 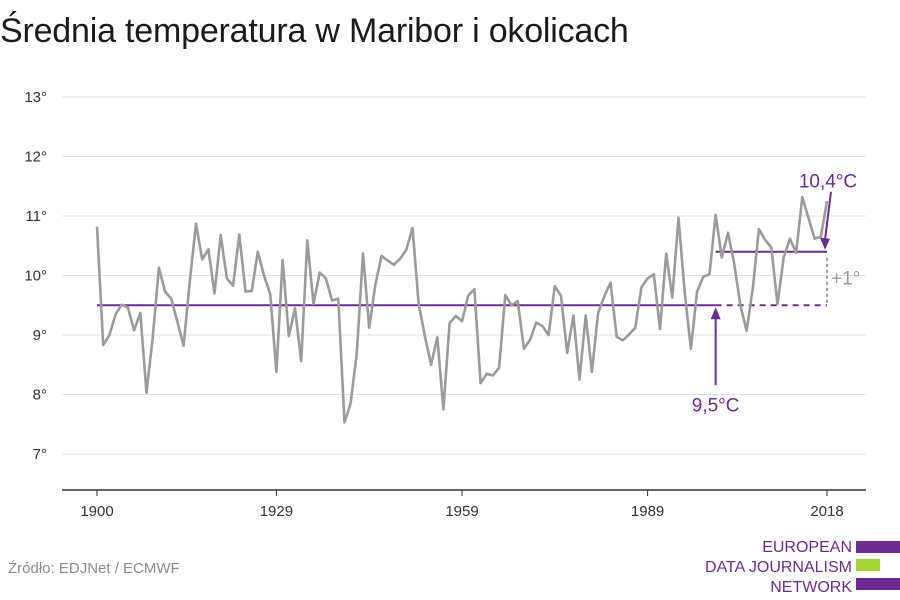 I want to click on logo-bar-top, so click(x=878, y=547).